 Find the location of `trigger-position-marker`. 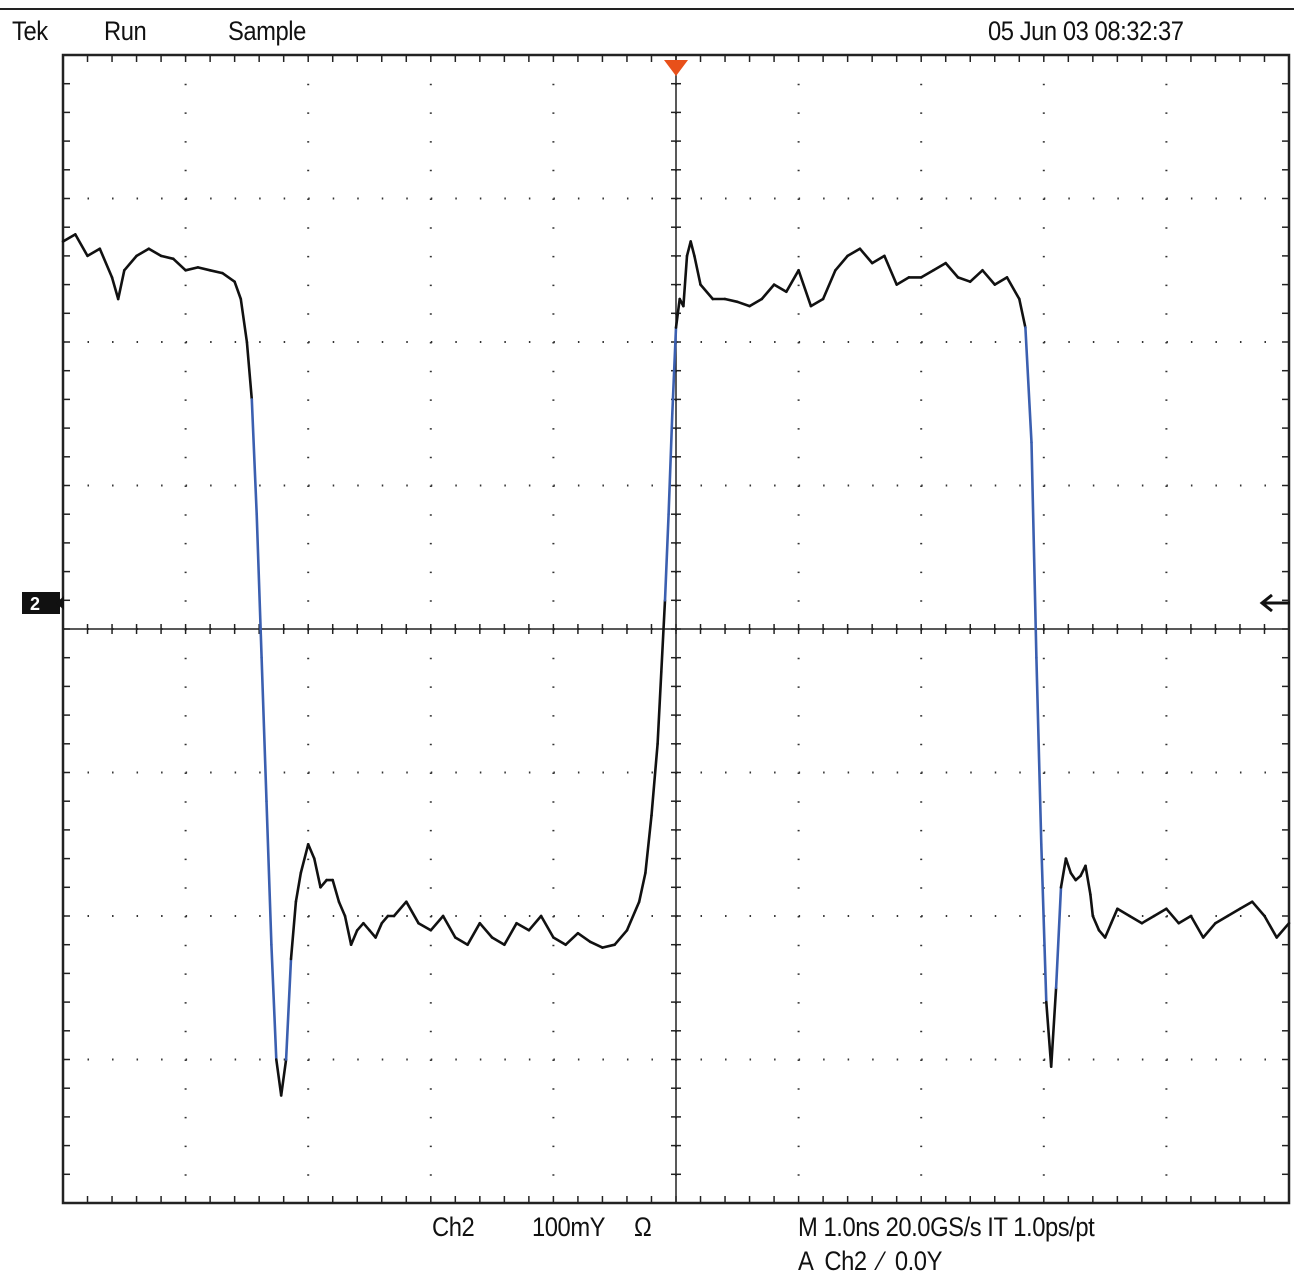

trigger-position-marker is located at coordinates (676, 68).